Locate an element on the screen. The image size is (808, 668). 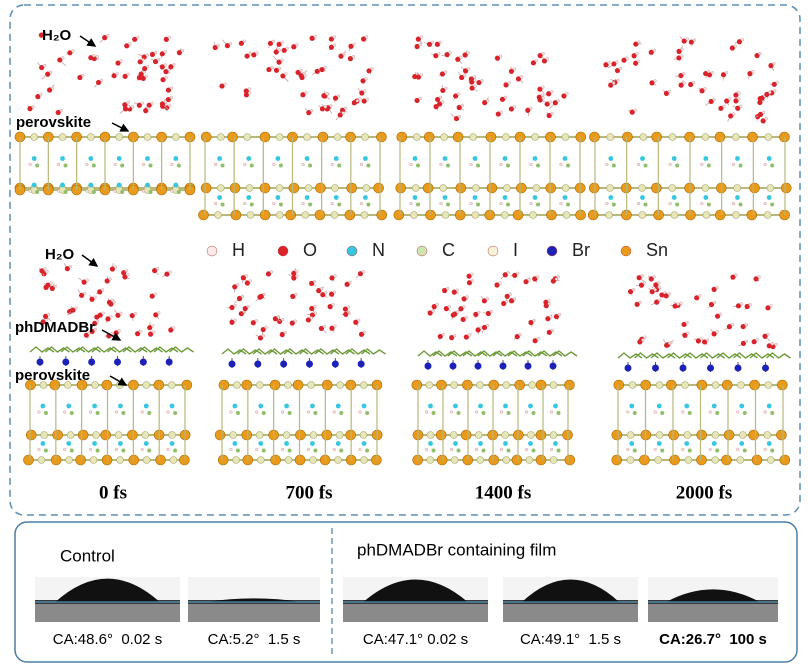
bromine is located at coordinates (655, 368).